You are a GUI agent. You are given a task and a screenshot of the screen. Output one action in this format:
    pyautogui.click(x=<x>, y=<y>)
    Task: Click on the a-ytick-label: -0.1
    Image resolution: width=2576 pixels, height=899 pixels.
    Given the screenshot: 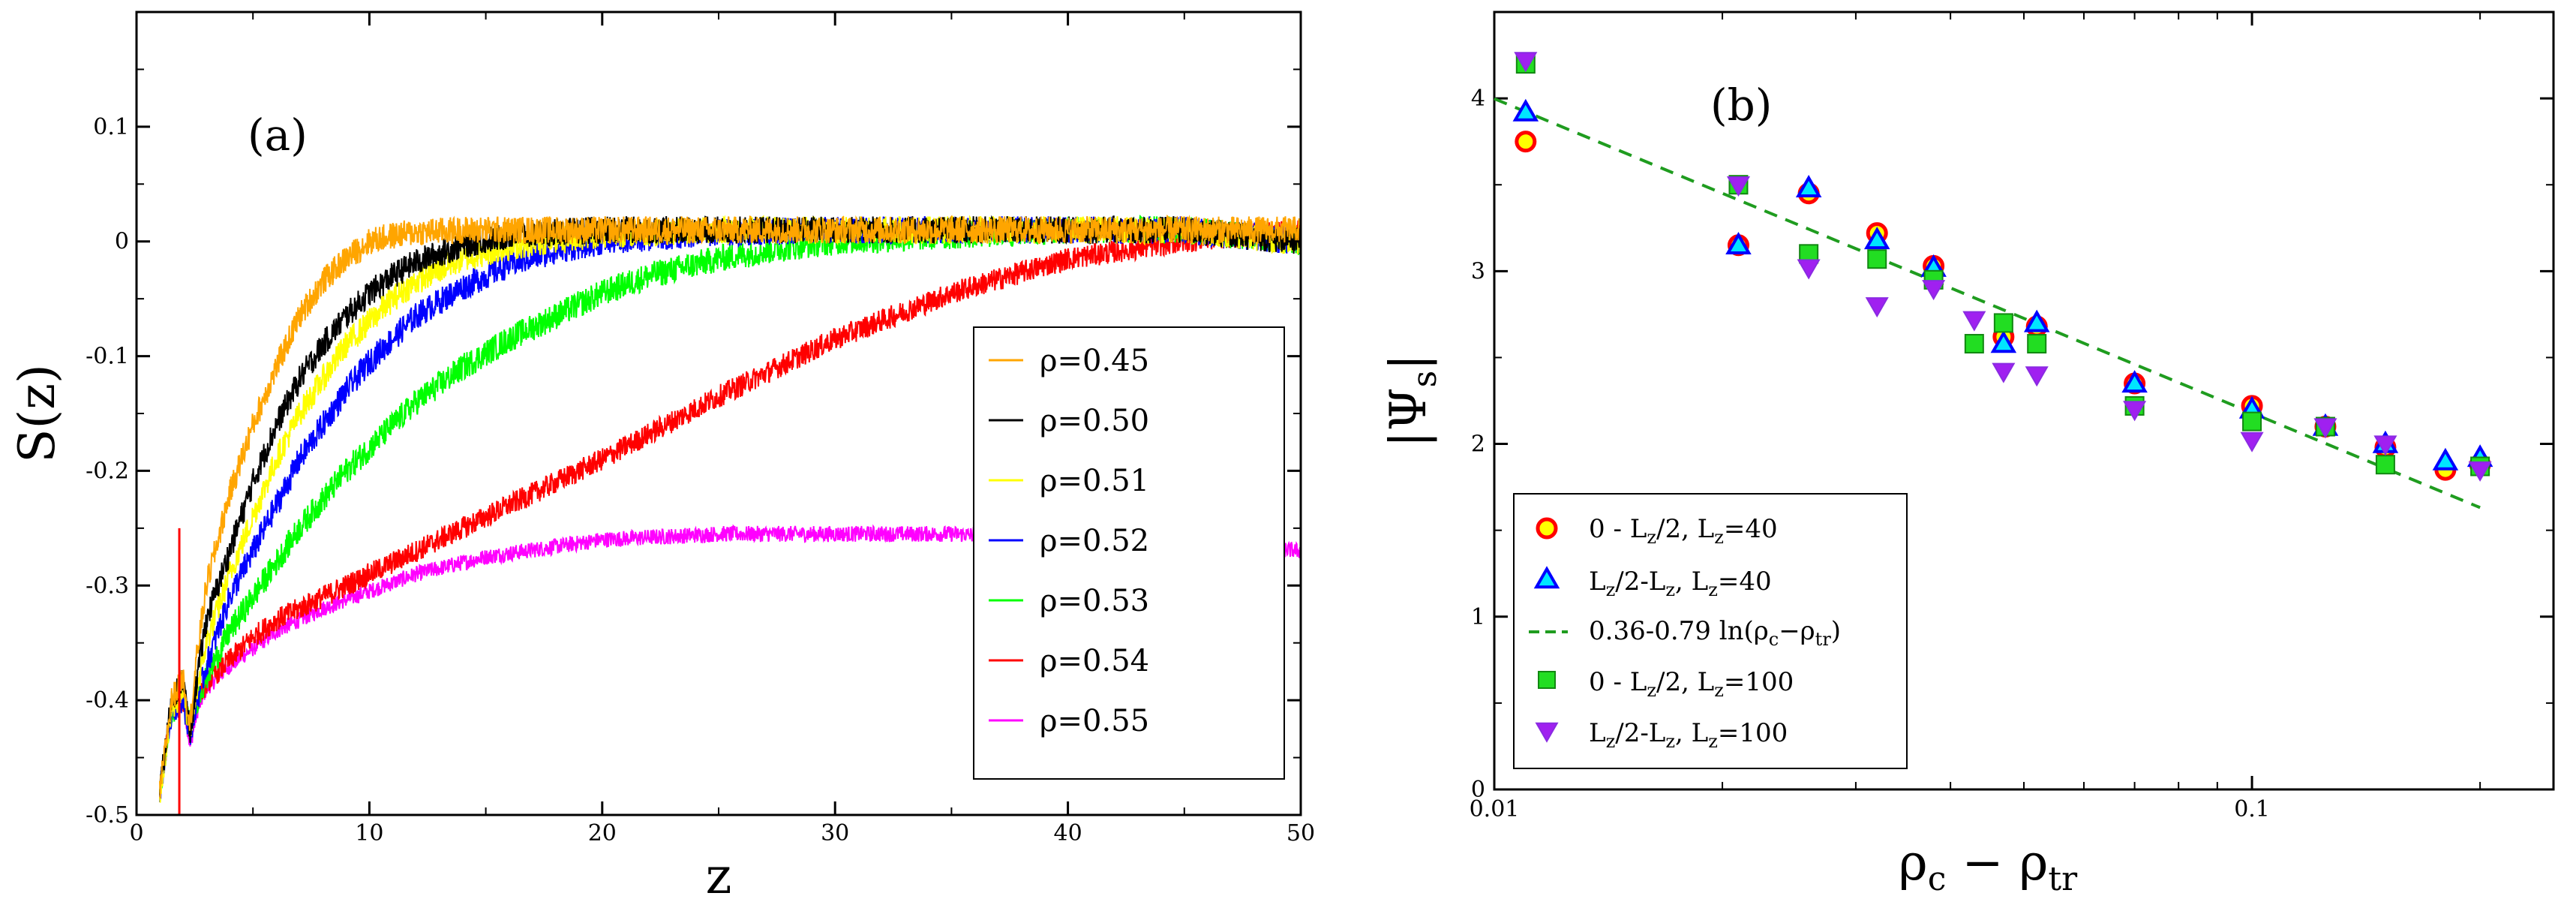 What is the action you would take?
    pyautogui.click(x=107, y=357)
    